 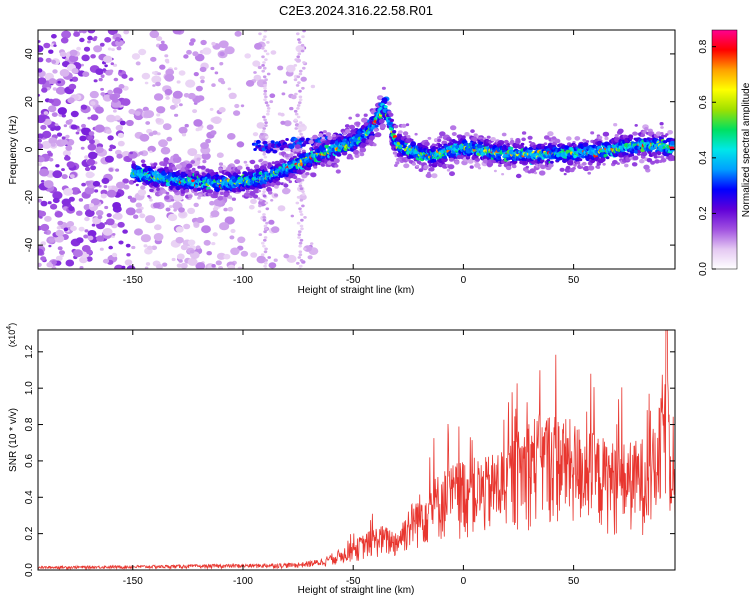 What do you see at coordinates (574, 581) in the screenshot?
I see `x-tick-label: 50` at bounding box center [574, 581].